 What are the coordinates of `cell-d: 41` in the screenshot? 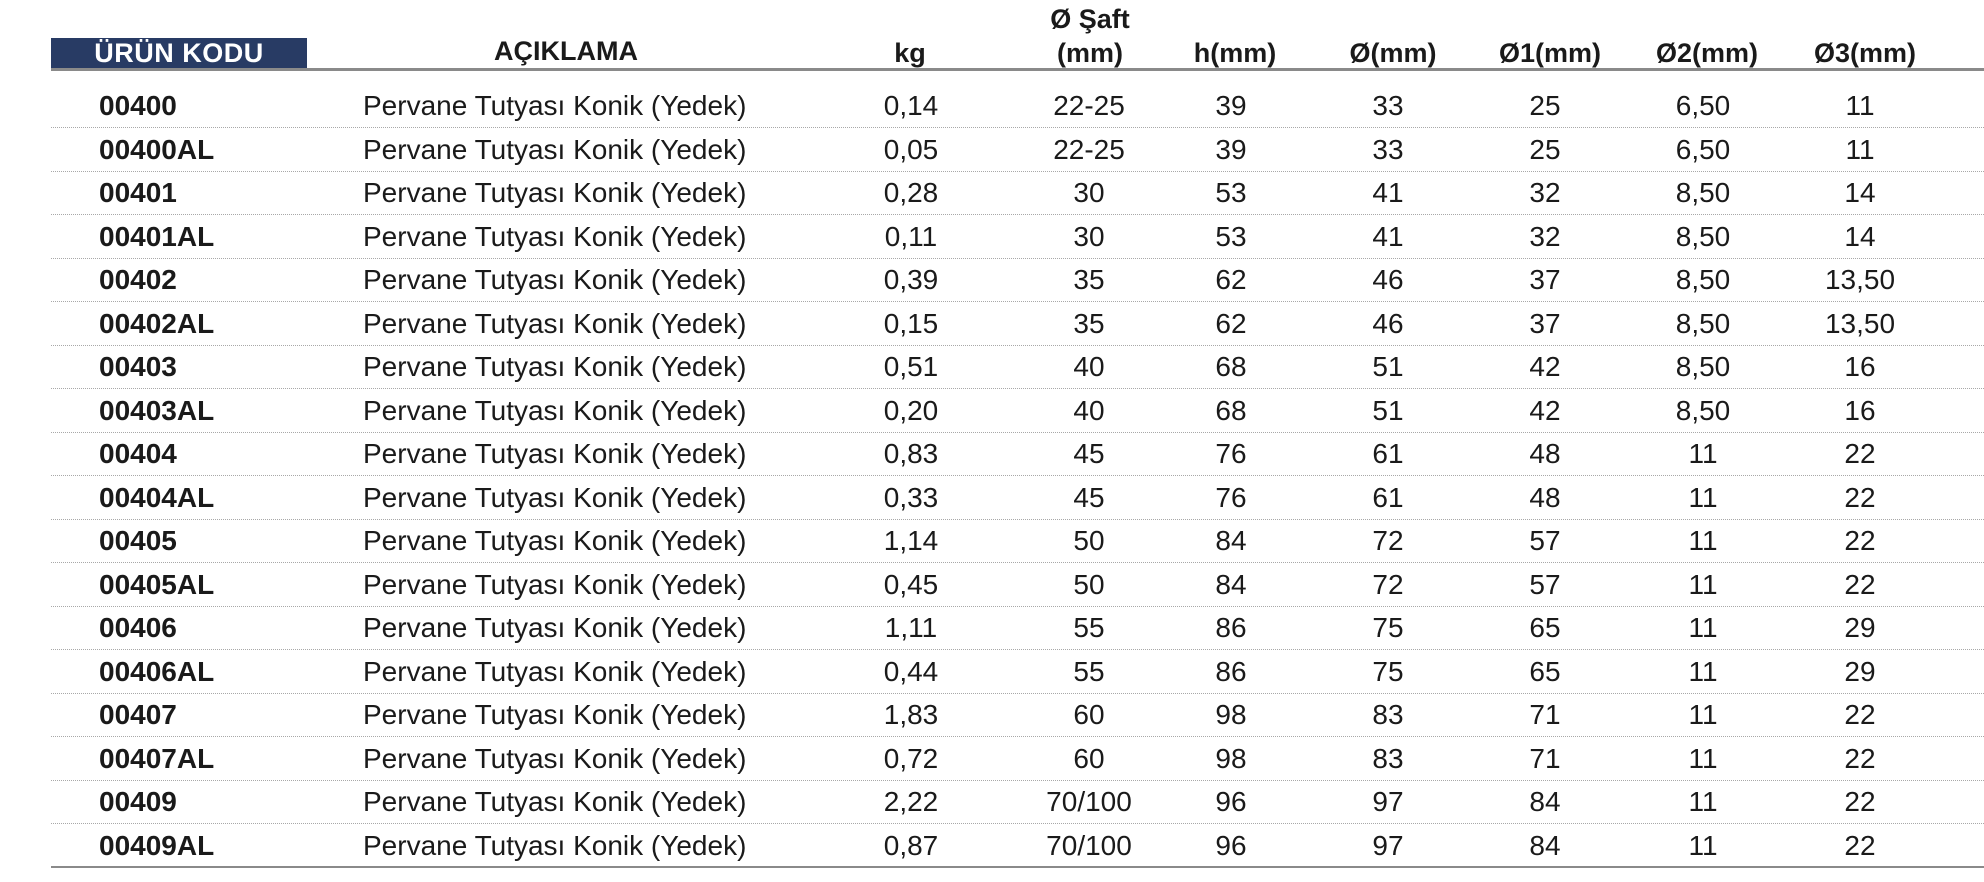 It's located at (1388, 236).